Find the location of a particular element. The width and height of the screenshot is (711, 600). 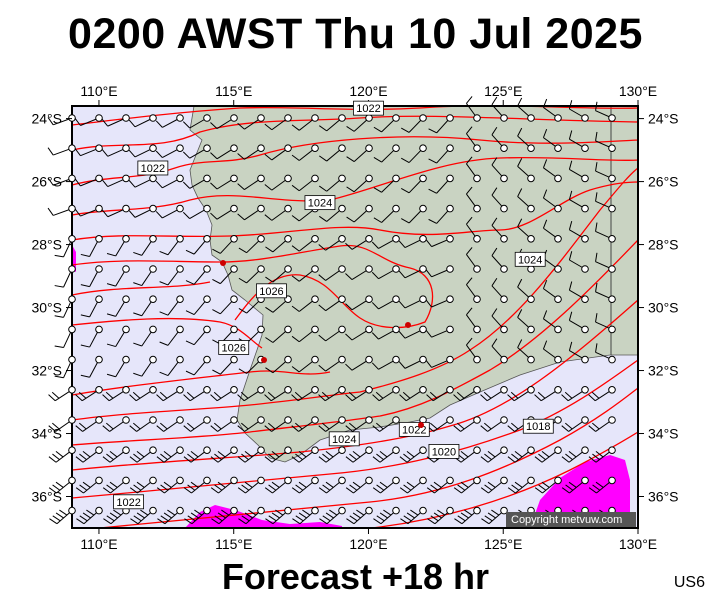

lon-label-top: 120°E is located at coordinates (368, 91).